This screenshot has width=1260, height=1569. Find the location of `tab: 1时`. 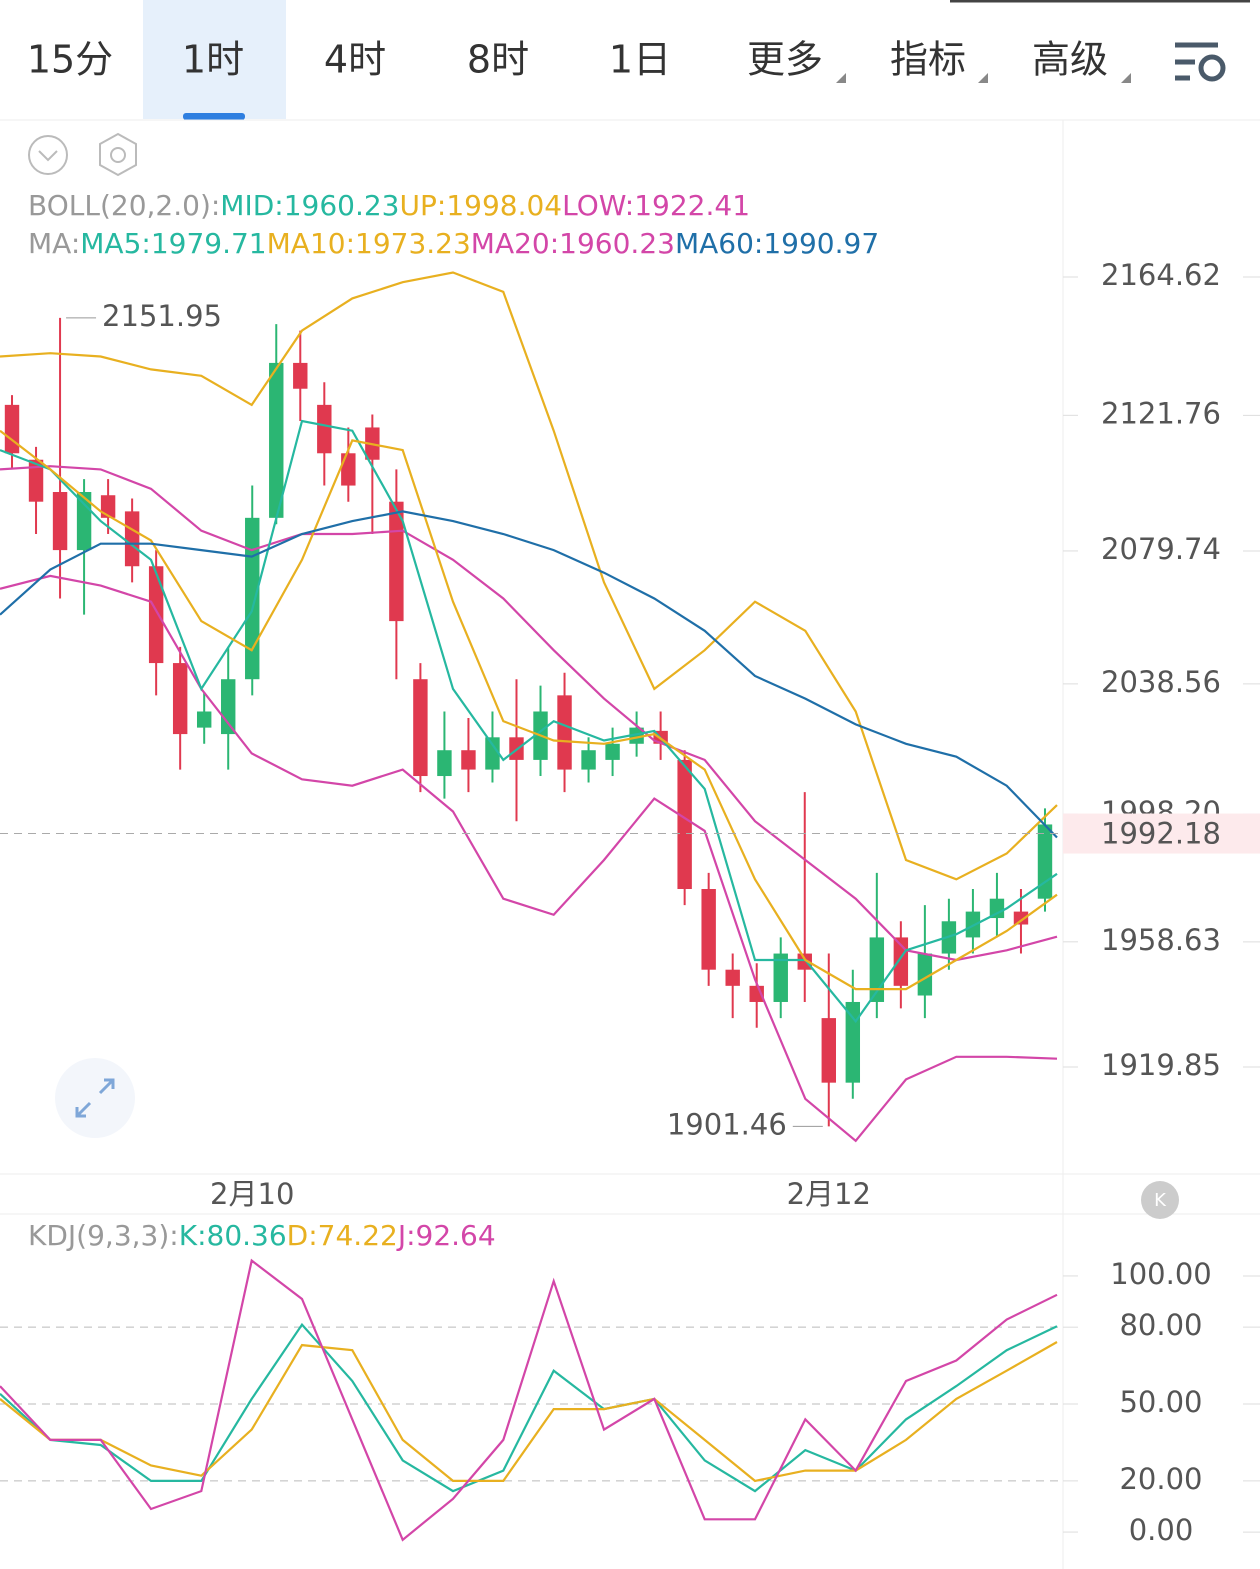

tab: 1时 is located at coordinates (213, 60).